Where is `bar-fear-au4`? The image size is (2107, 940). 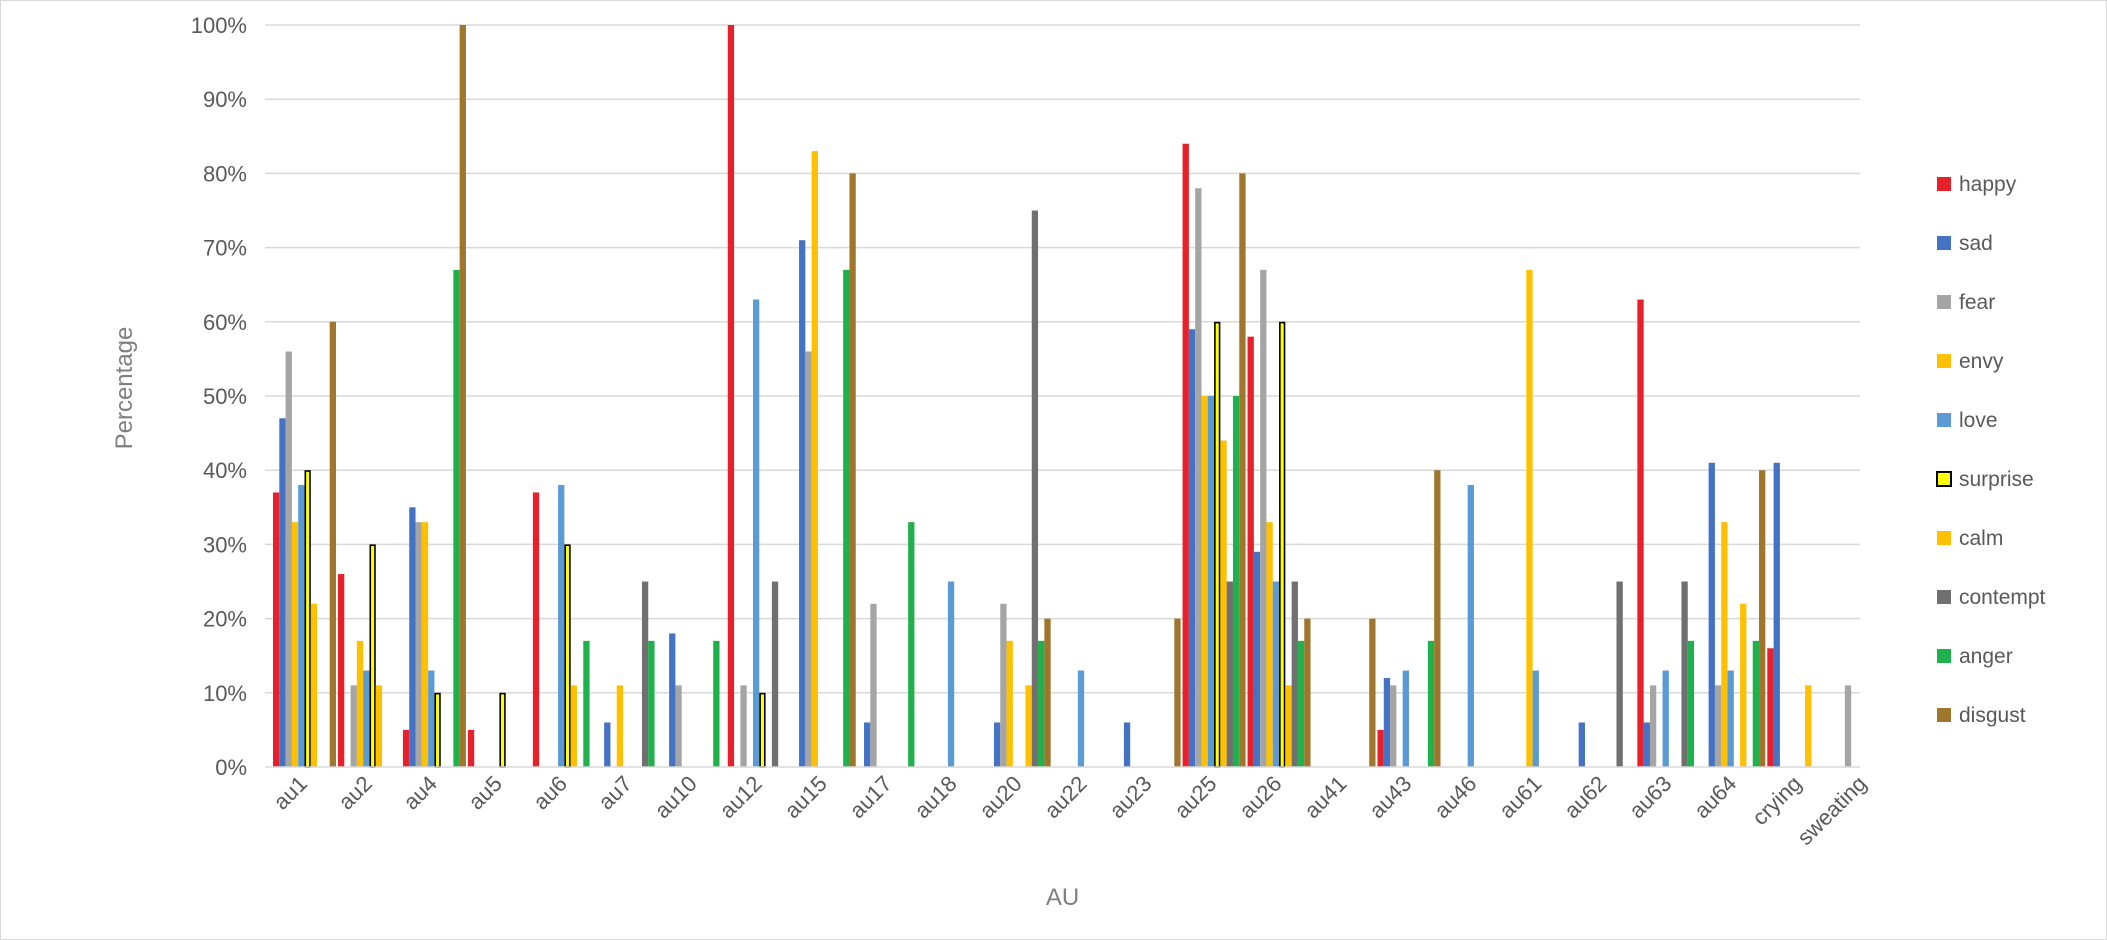
bar-fear-au4 is located at coordinates (418, 644).